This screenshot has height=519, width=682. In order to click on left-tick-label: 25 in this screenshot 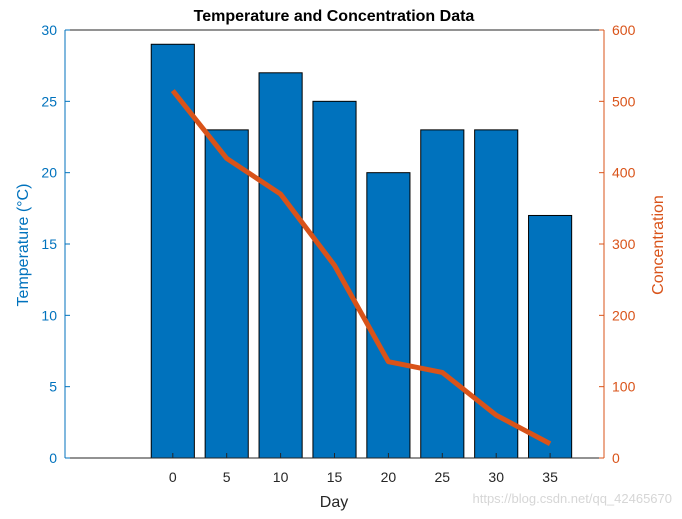, I will do `click(49, 101)`.